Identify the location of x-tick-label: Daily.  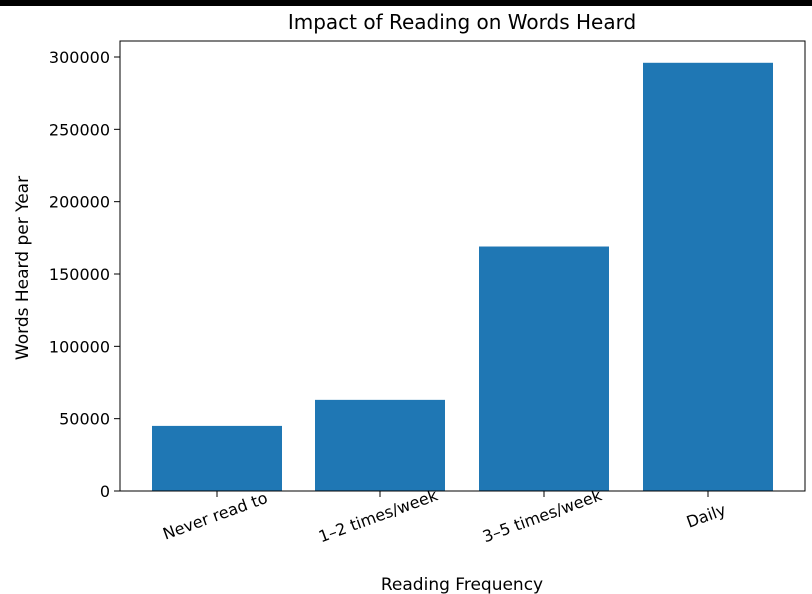
(706, 516).